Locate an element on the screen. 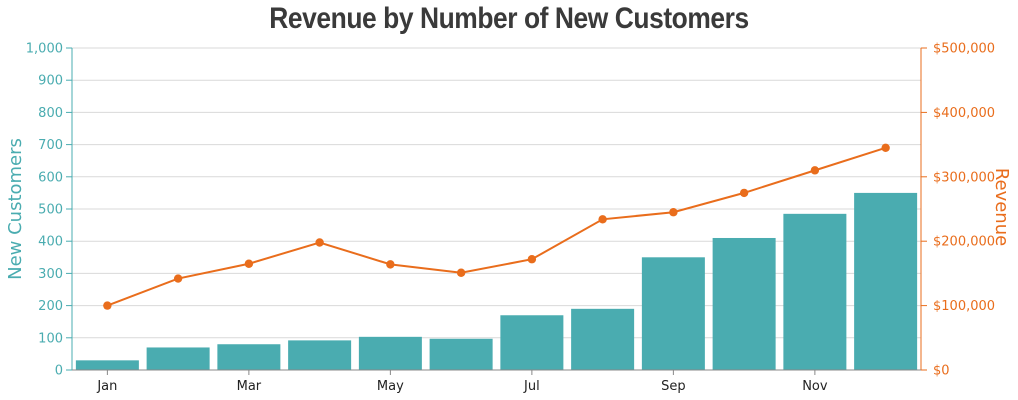 The image size is (1018, 400). y-left-tick-label: 100 is located at coordinates (50, 338).